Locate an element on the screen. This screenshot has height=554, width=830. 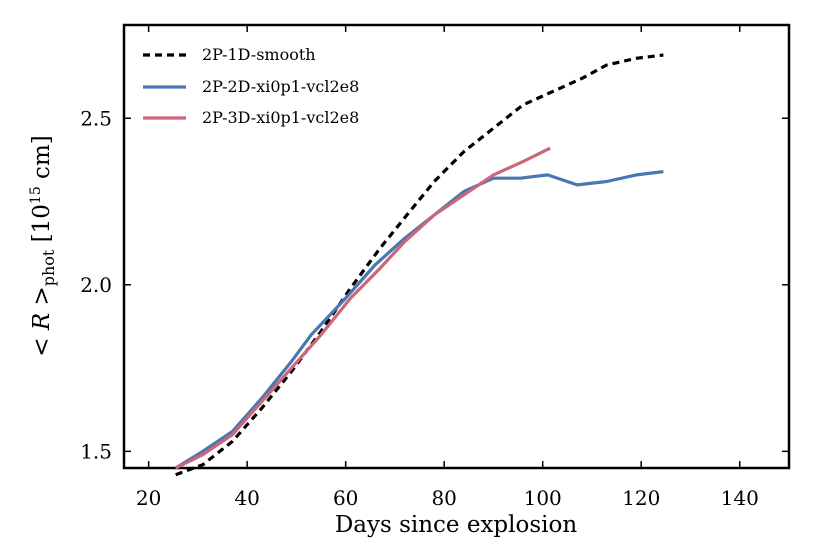
y-tick-label-1: 2.0 is located at coordinates (96, 285).